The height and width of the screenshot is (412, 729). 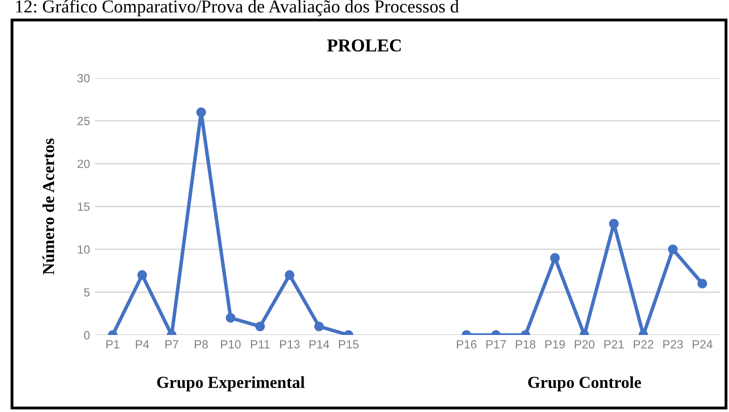 What do you see at coordinates (231, 384) in the screenshot?
I see `text: Grupo Experimental` at bounding box center [231, 384].